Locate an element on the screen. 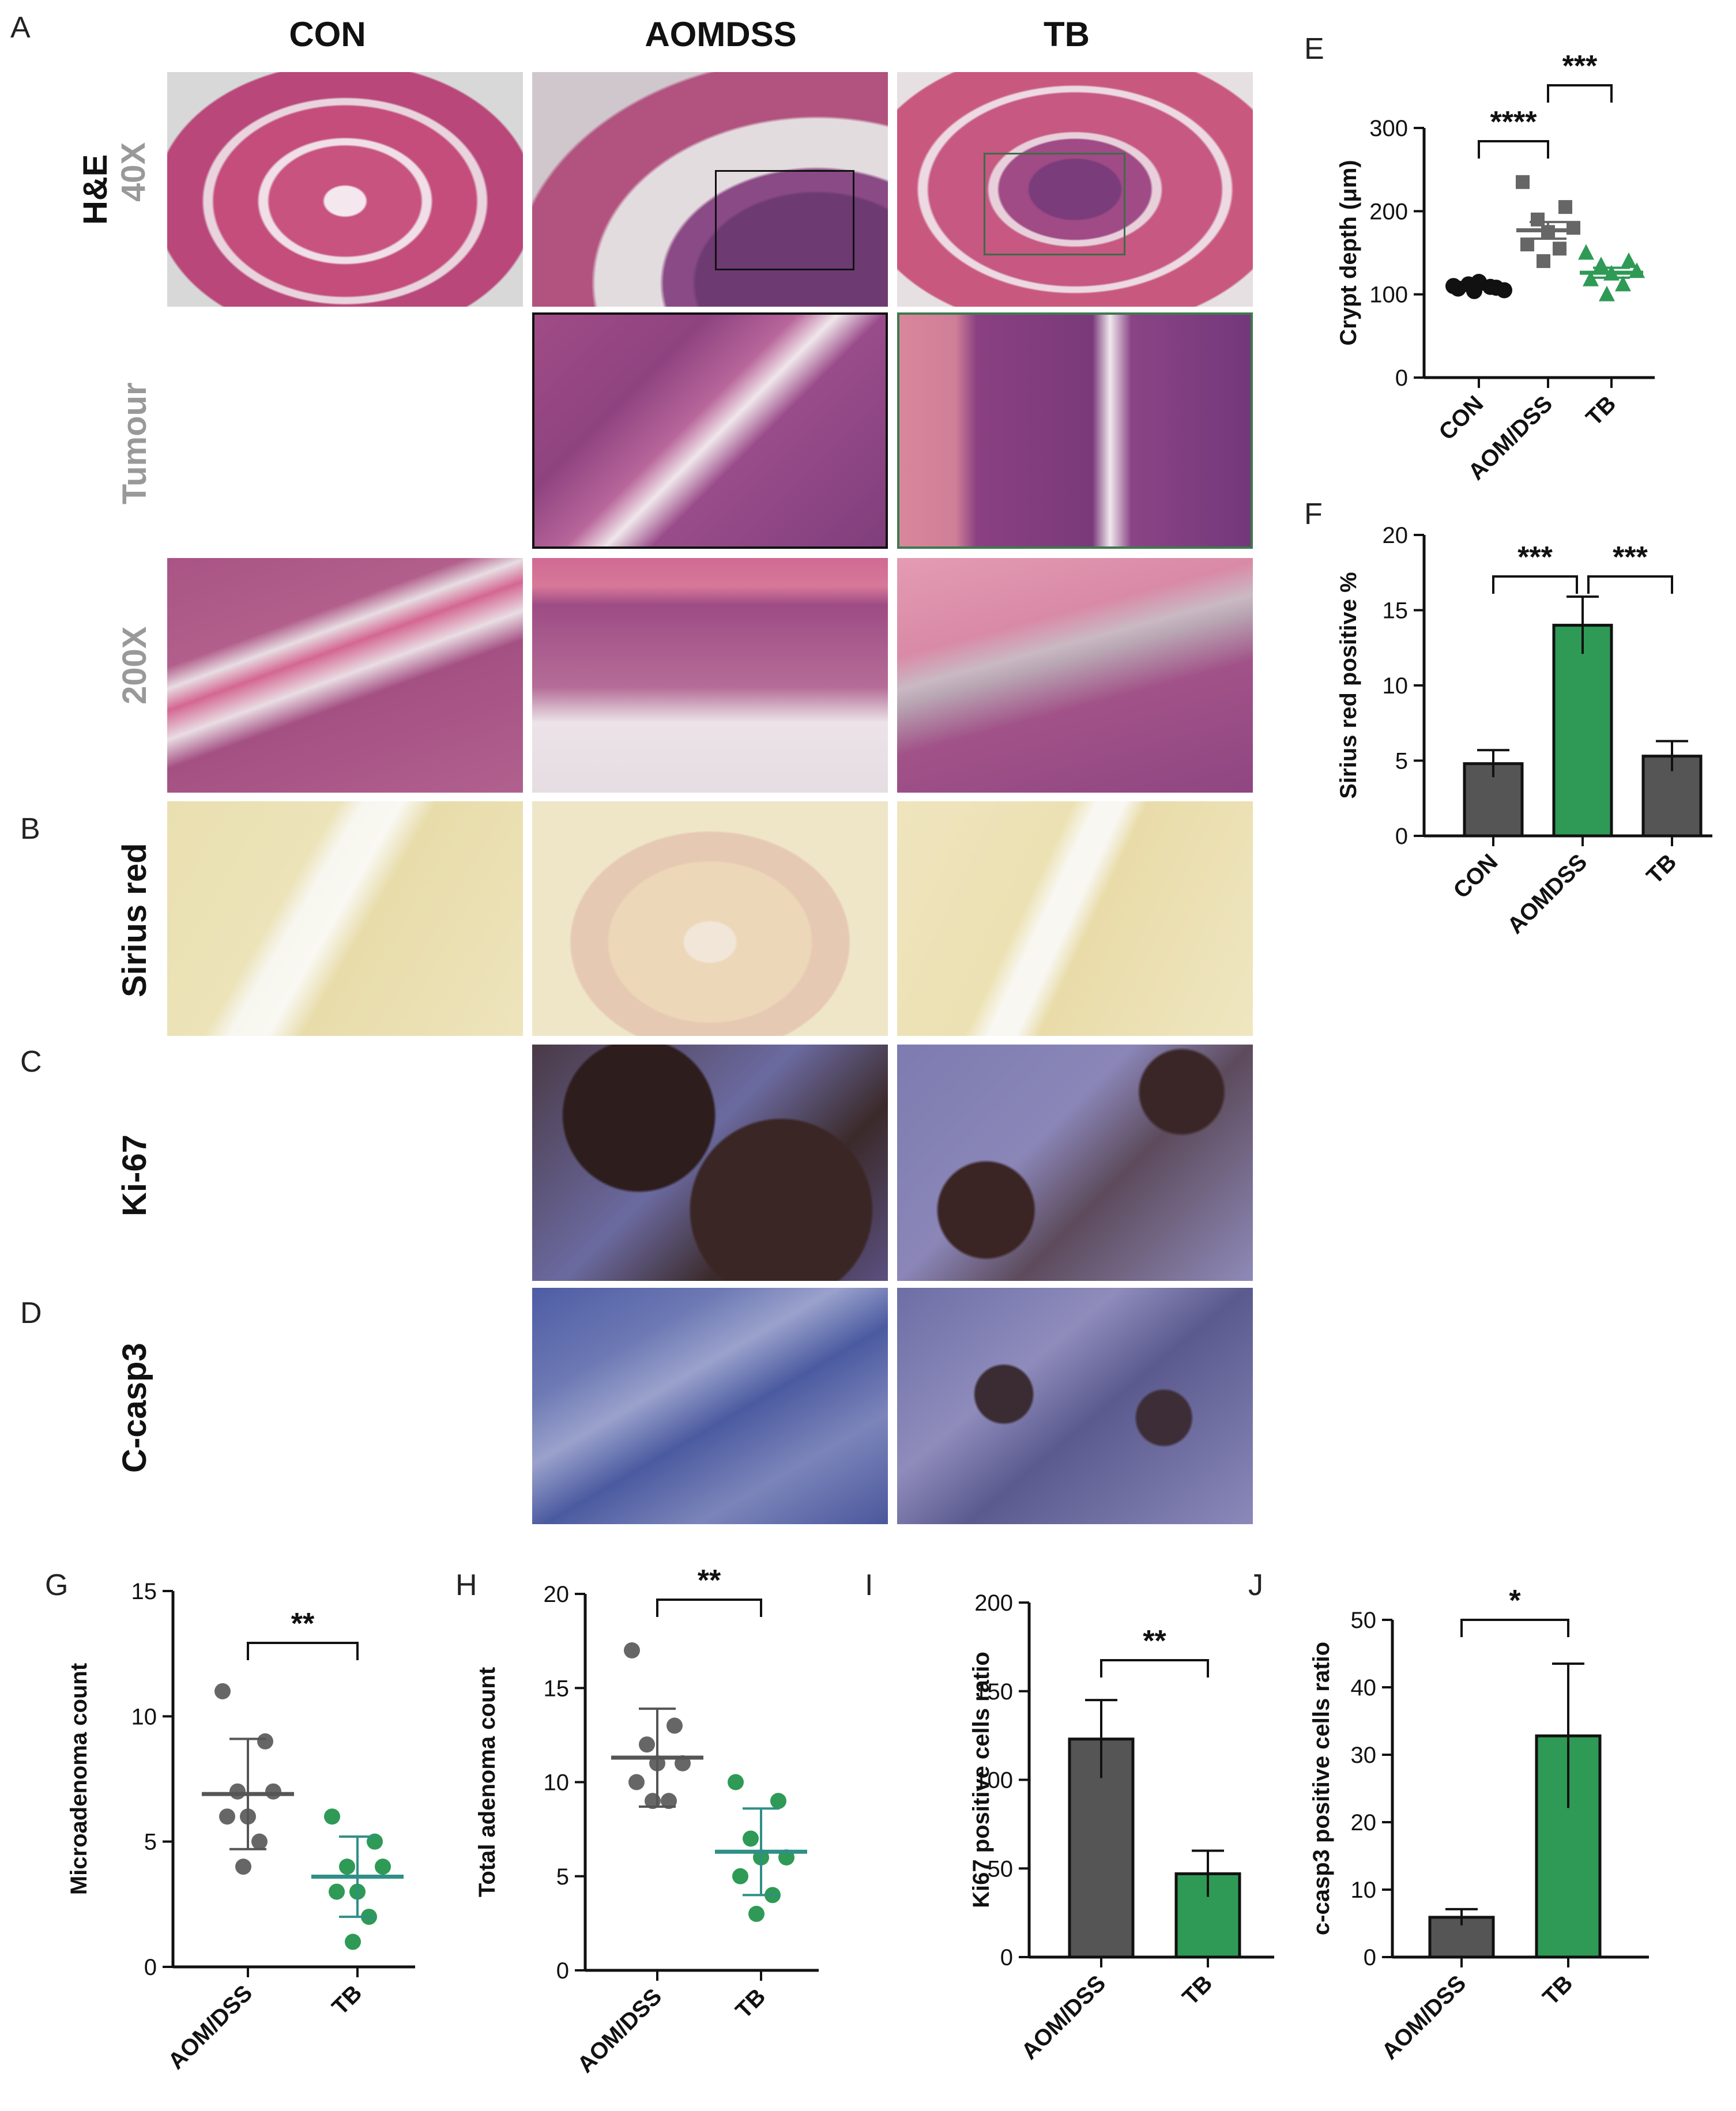 Image resolution: width=1736 pixels, height=2111 pixels. y-tick-label-i: 0 is located at coordinates (1006, 1958).